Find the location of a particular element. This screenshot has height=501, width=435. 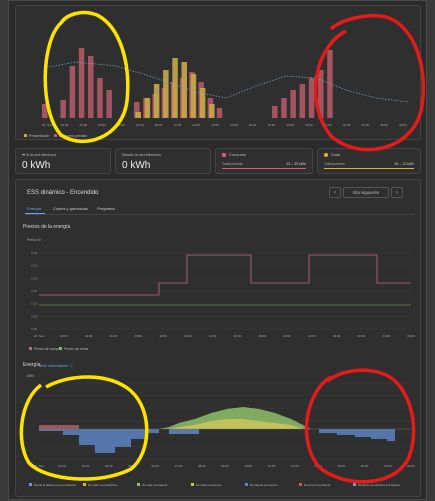

tile-from-grid: Desde la red eléctrica 0 kWh is located at coordinates (163, 161).